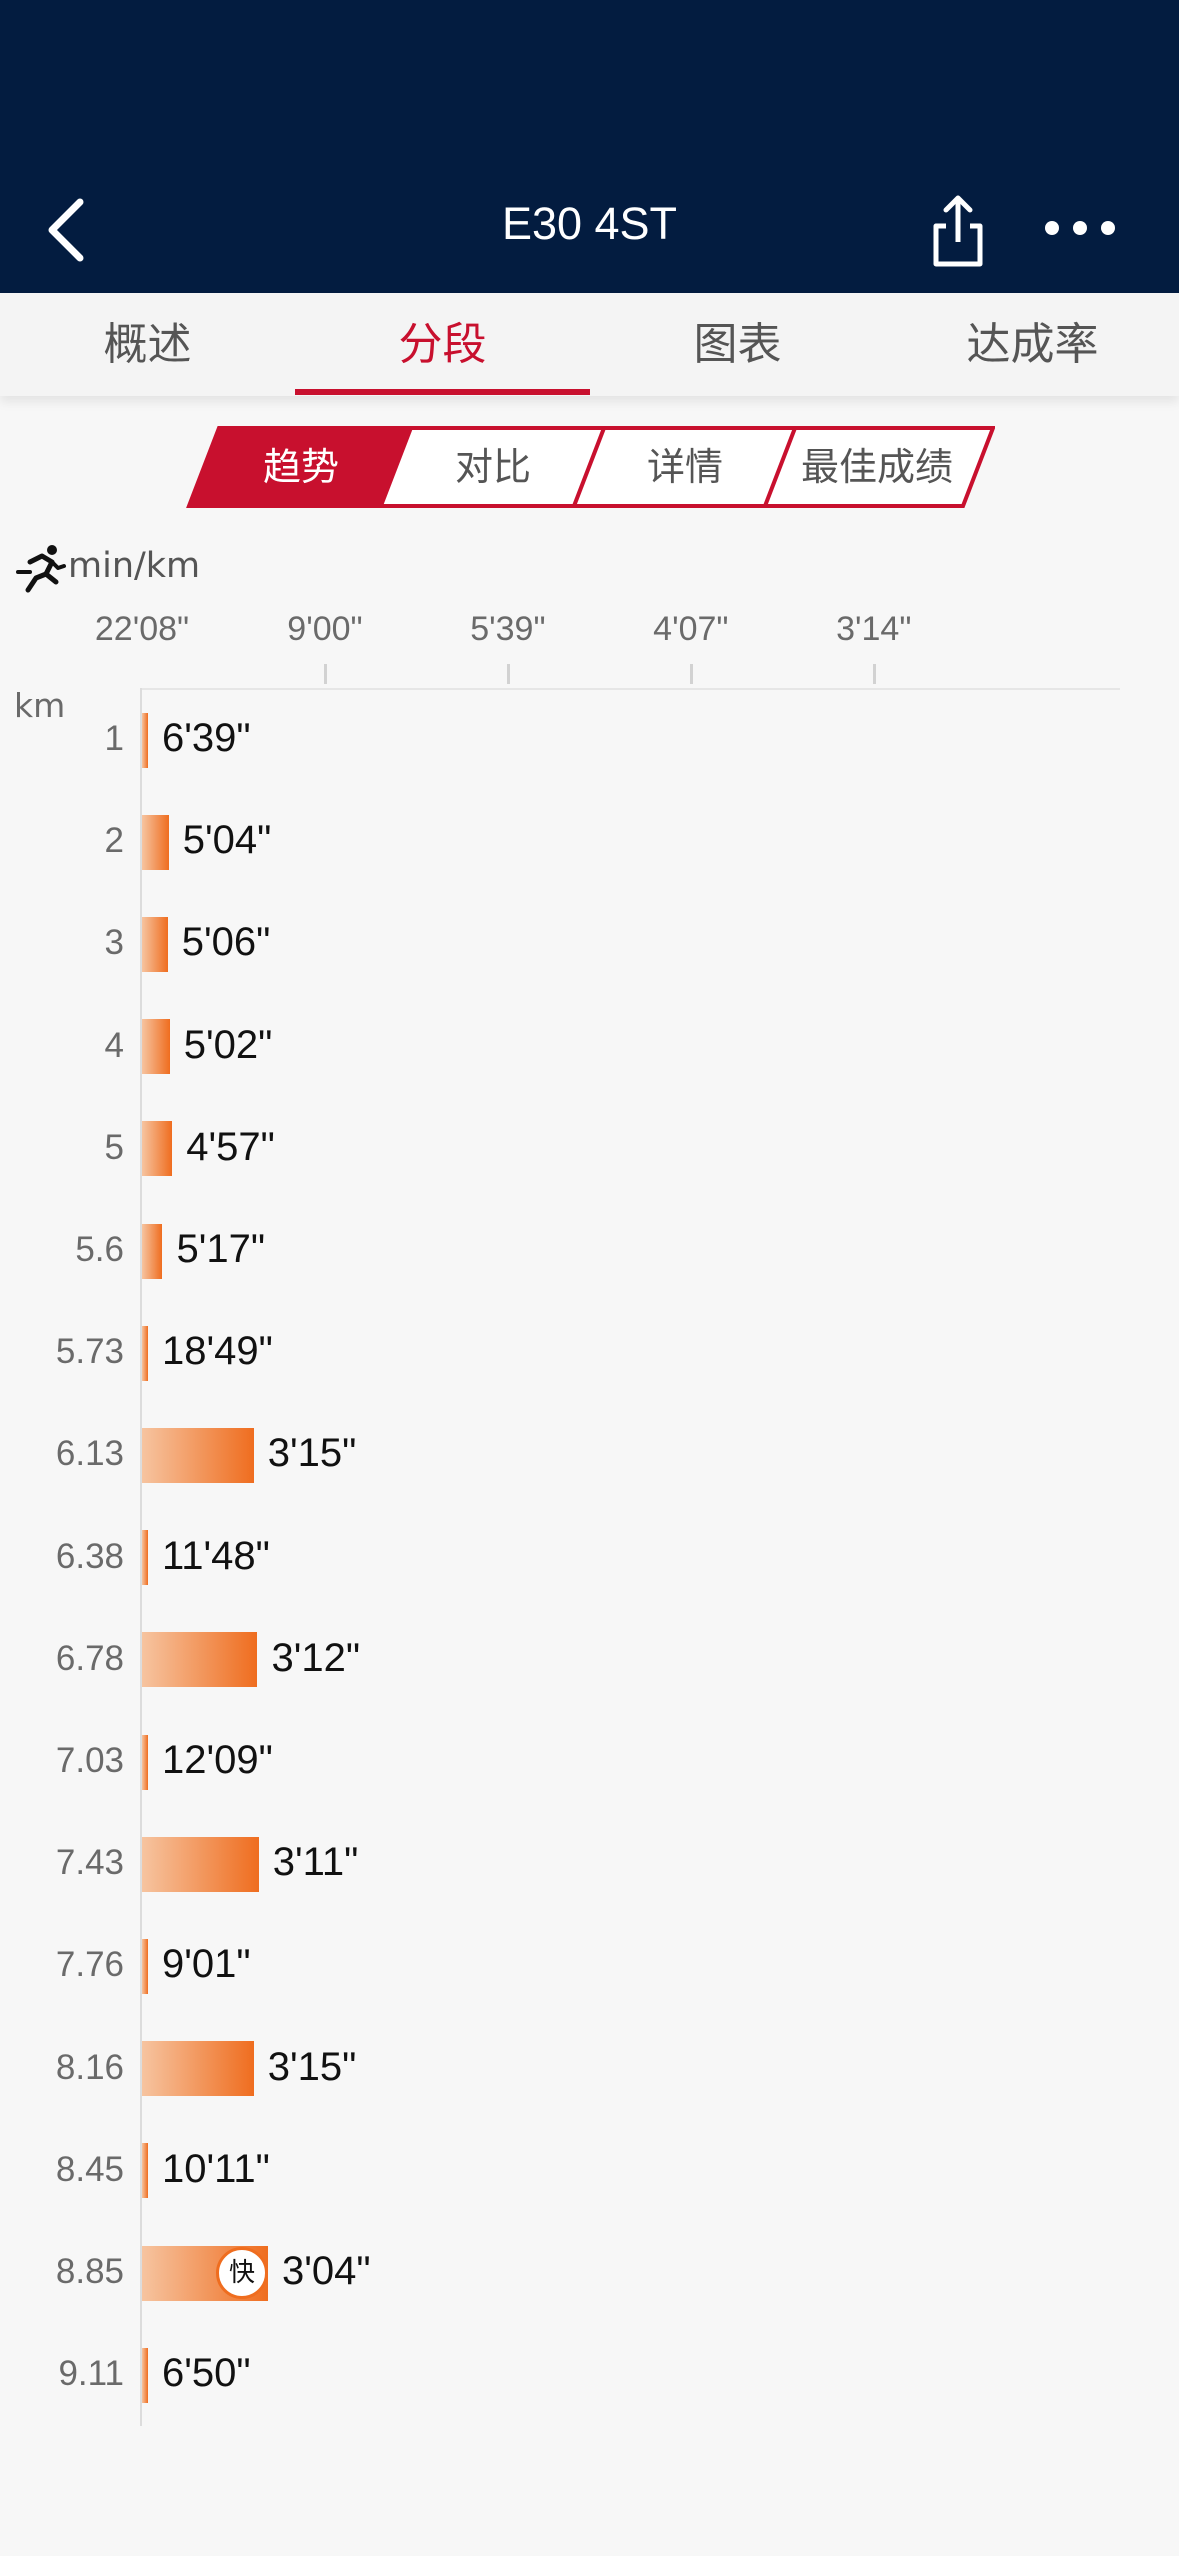 Image resolution: width=1179 pixels, height=2556 pixels. I want to click on category-label: 8.85, so click(89, 2271).